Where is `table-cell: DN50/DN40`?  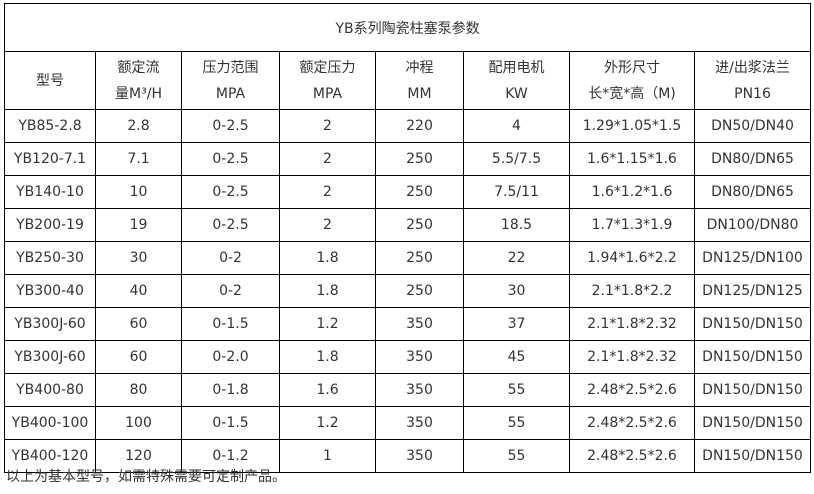 table-cell: DN50/DN40 is located at coordinates (752, 126).